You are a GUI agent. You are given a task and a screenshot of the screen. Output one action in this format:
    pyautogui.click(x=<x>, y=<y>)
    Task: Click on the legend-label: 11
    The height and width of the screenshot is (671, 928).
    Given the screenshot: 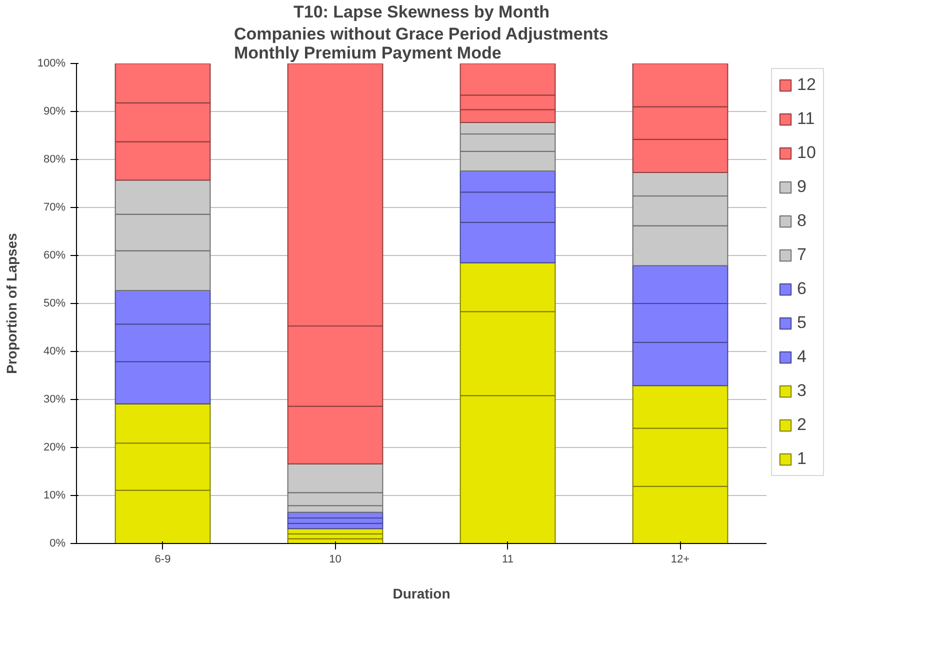 What is the action you would take?
    pyautogui.click(x=806, y=119)
    